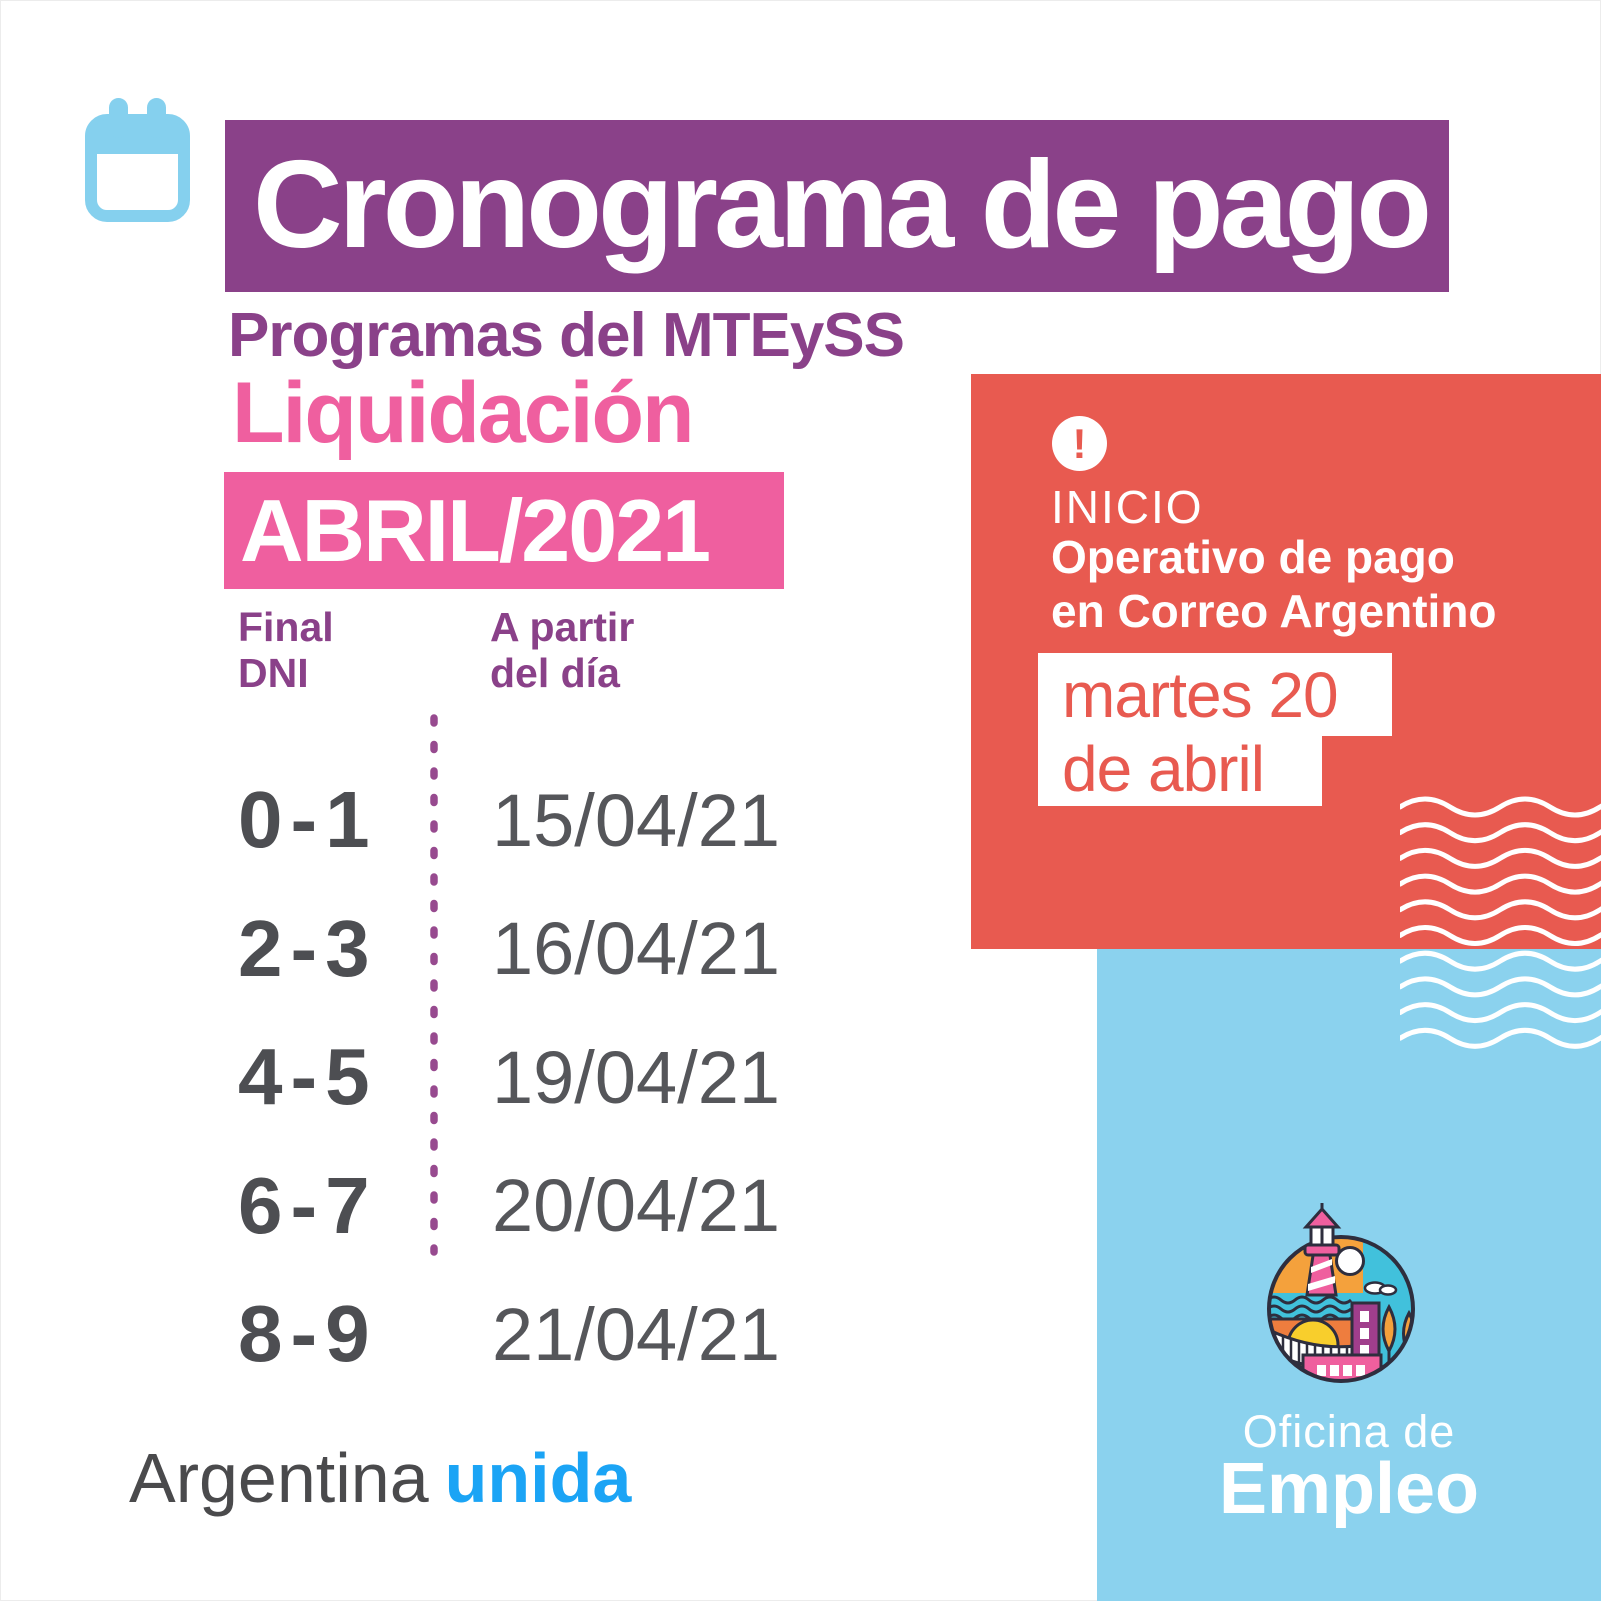 This screenshot has height=1601, width=1601. I want to click on calendar-icon, so click(137, 160).